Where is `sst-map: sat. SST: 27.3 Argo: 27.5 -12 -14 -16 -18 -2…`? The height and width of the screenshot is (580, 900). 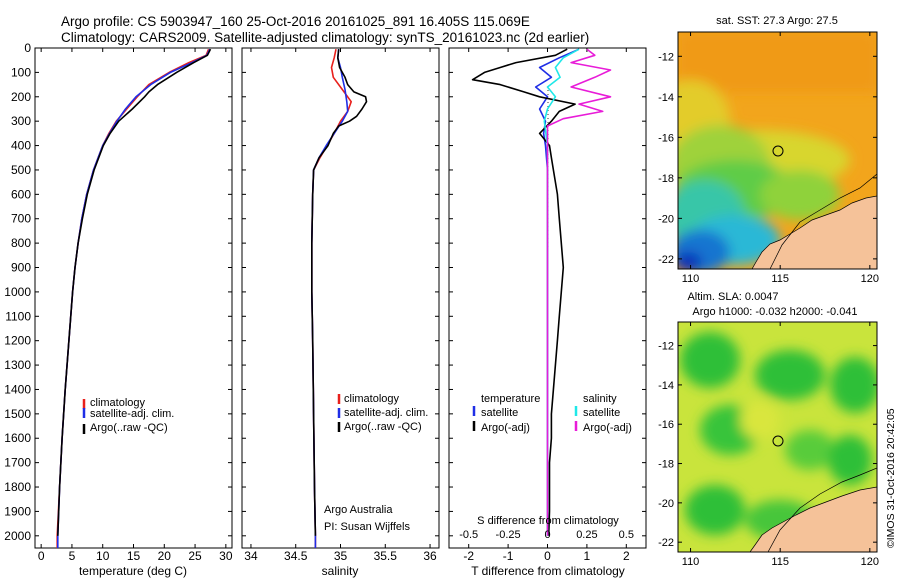
sst-map: sat. SST: 27.3 Argo: 27.5 -12 -14 -16 -18 -2… is located at coordinates (768, 150).